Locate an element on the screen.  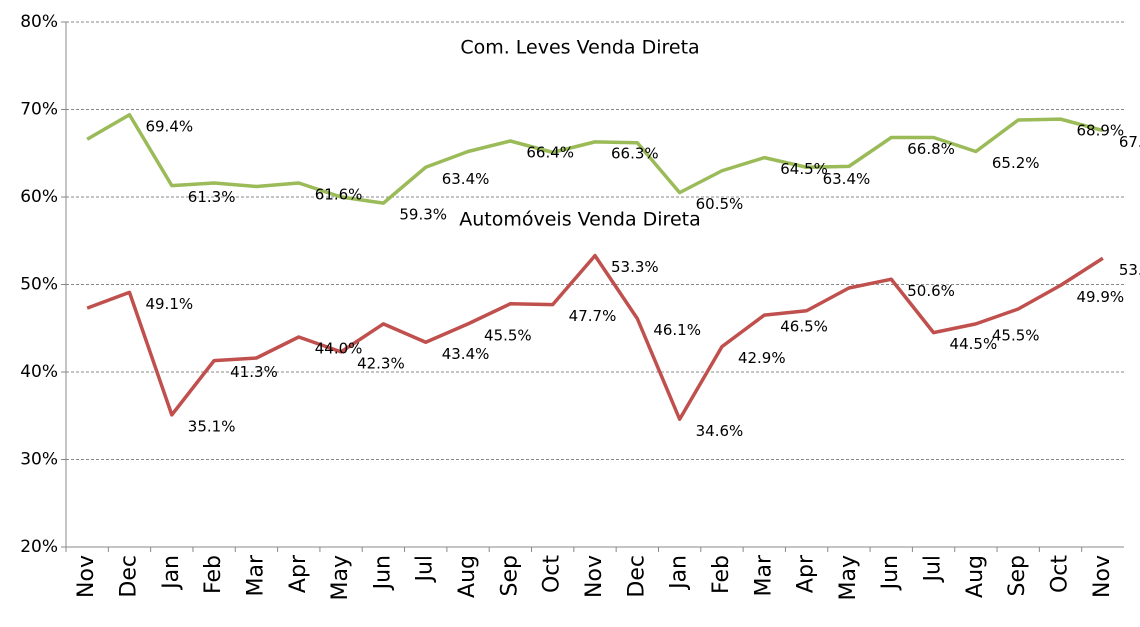
data-label: 69.4% is located at coordinates (169, 126).